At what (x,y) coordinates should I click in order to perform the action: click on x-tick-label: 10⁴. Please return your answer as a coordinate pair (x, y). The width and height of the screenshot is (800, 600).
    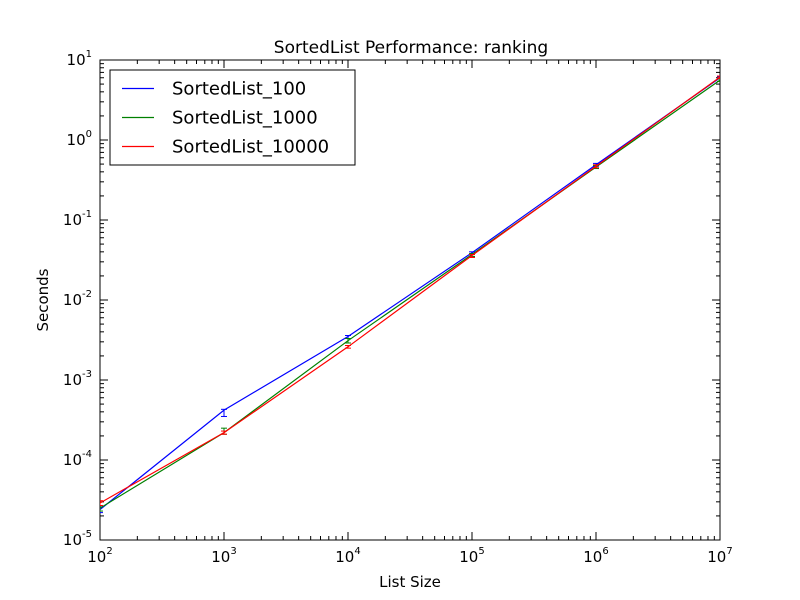
    Looking at the image, I should click on (347, 556).